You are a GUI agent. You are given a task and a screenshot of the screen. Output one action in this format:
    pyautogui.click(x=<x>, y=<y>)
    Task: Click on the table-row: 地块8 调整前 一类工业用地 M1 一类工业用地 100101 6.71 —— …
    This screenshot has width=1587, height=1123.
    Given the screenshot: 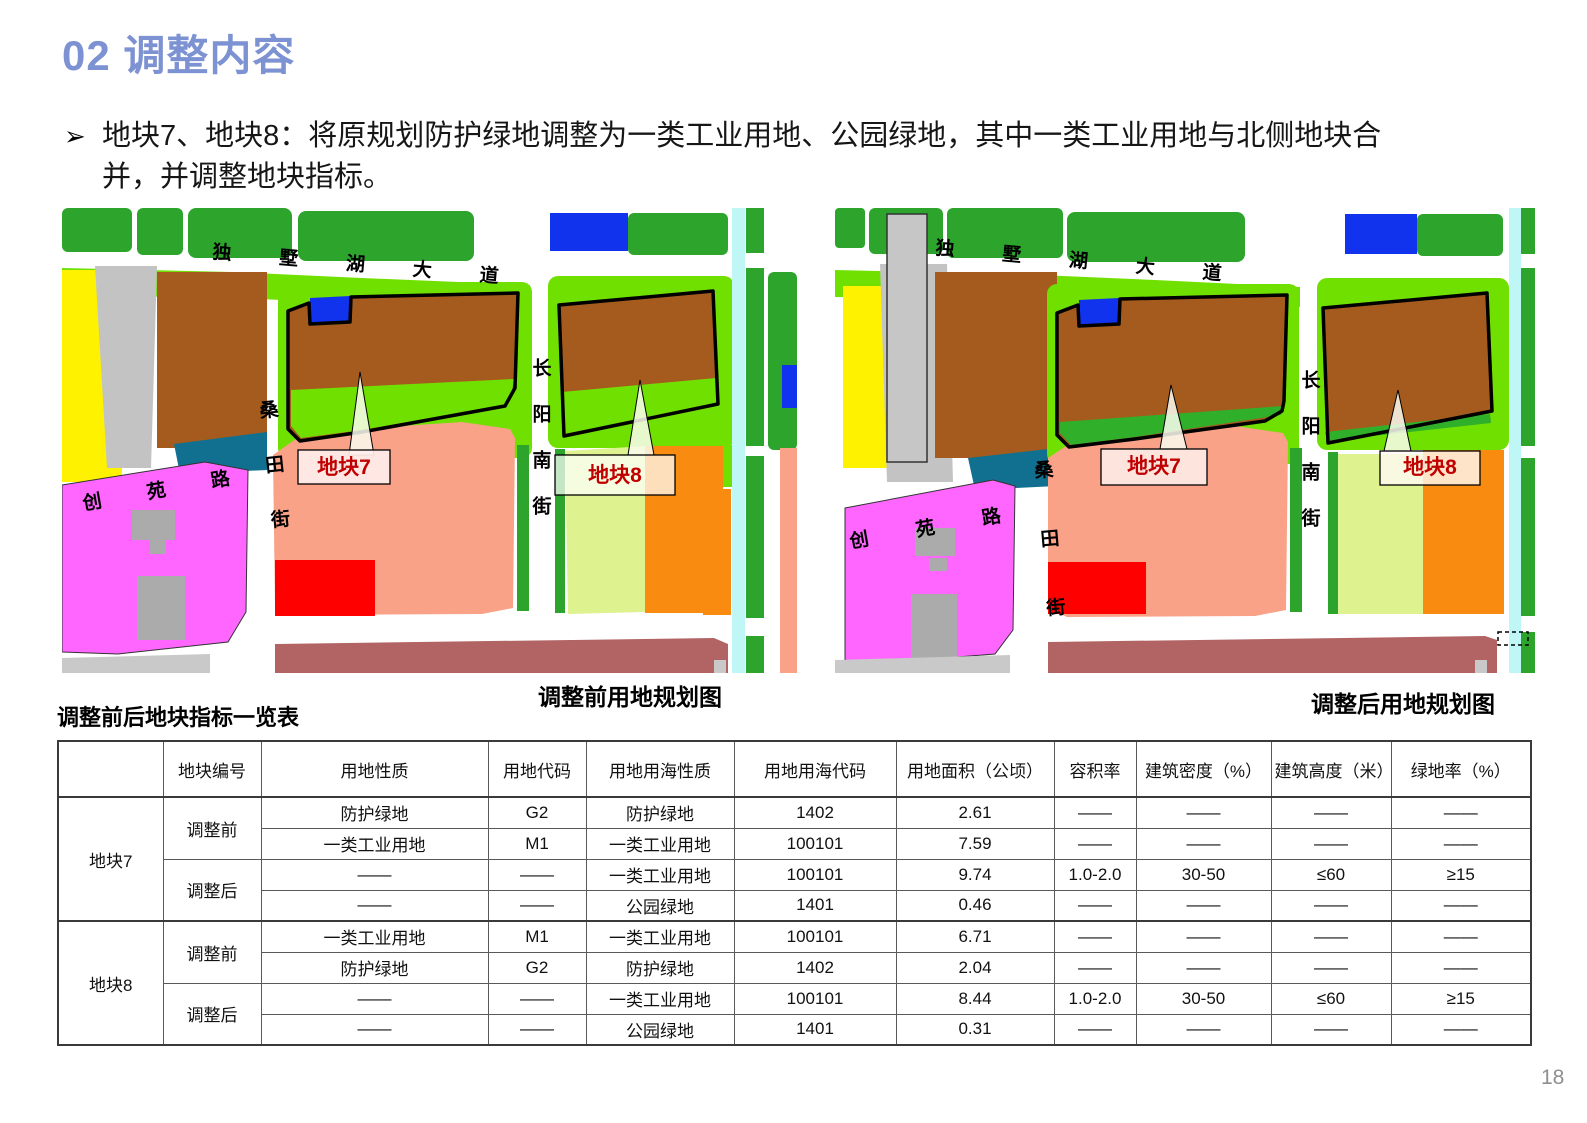 What is the action you would take?
    pyautogui.click(x=794, y=983)
    